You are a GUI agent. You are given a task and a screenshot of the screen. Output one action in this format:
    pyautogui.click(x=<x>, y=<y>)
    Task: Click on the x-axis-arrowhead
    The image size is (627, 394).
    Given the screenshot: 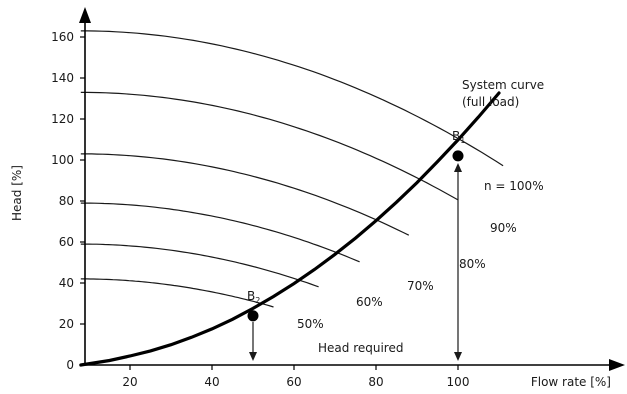 What is the action you would take?
    pyautogui.click(x=617, y=365)
    